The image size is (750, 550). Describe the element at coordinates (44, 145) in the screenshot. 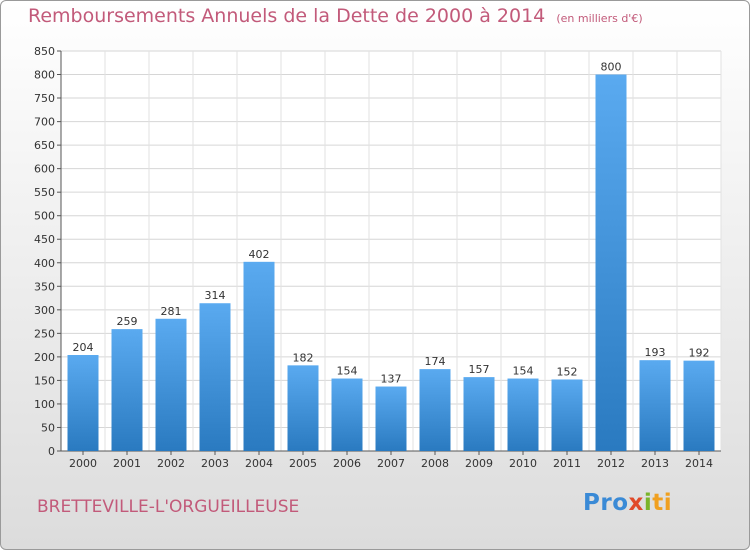

I see `y-tick-label: 650` at that location.